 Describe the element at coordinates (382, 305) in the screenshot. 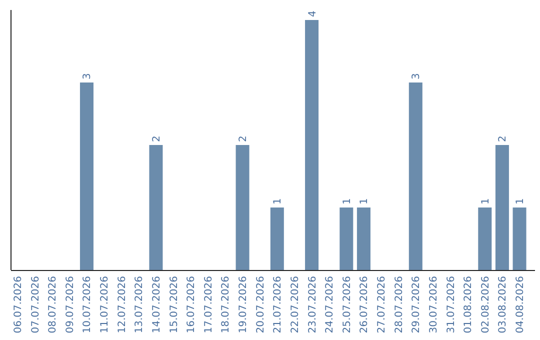

I see `x-tick-label: 27.07.2026` at that location.